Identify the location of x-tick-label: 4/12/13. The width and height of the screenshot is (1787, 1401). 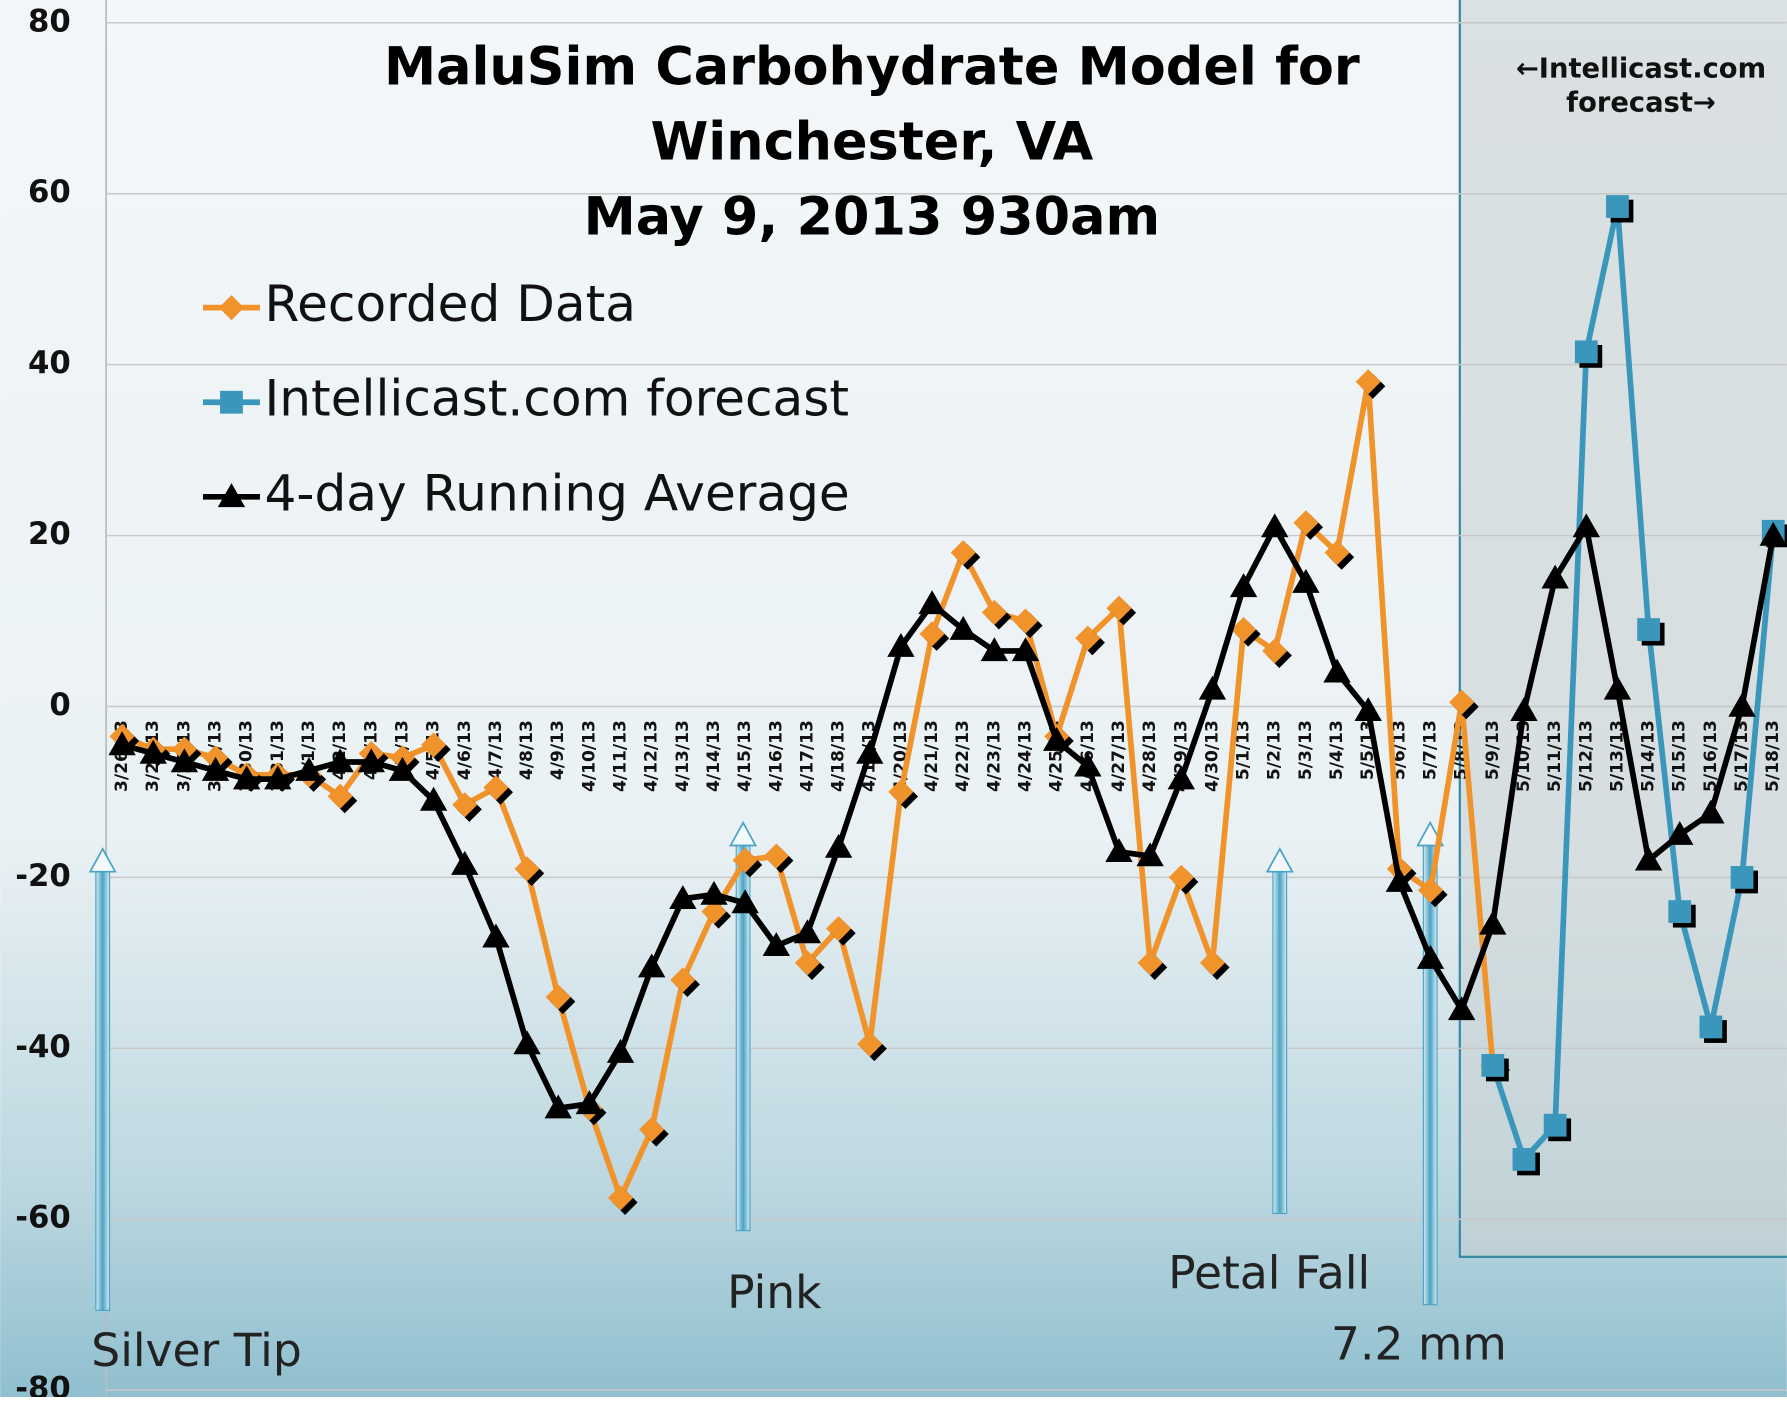
(652, 756).